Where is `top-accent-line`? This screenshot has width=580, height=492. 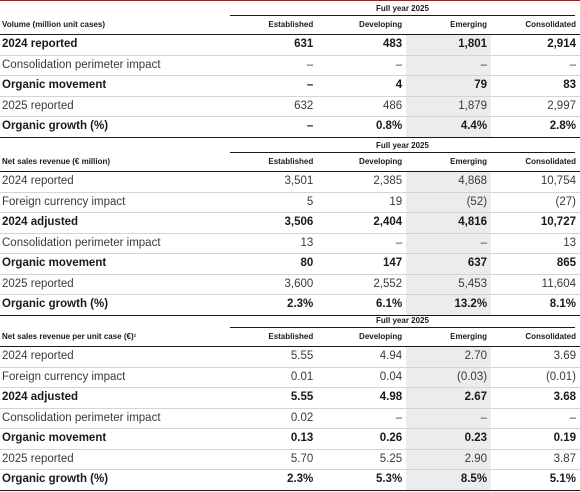 top-accent-line is located at coordinates (290, 0).